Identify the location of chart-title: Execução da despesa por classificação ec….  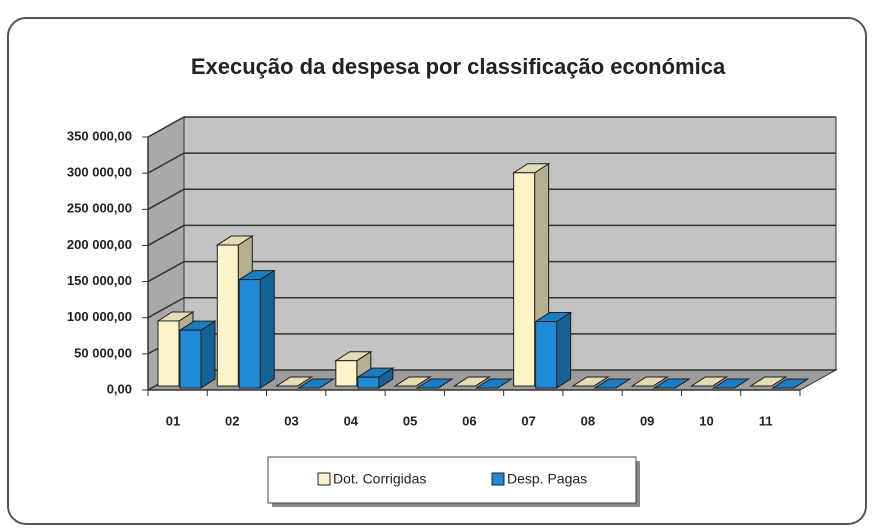
(458, 66).